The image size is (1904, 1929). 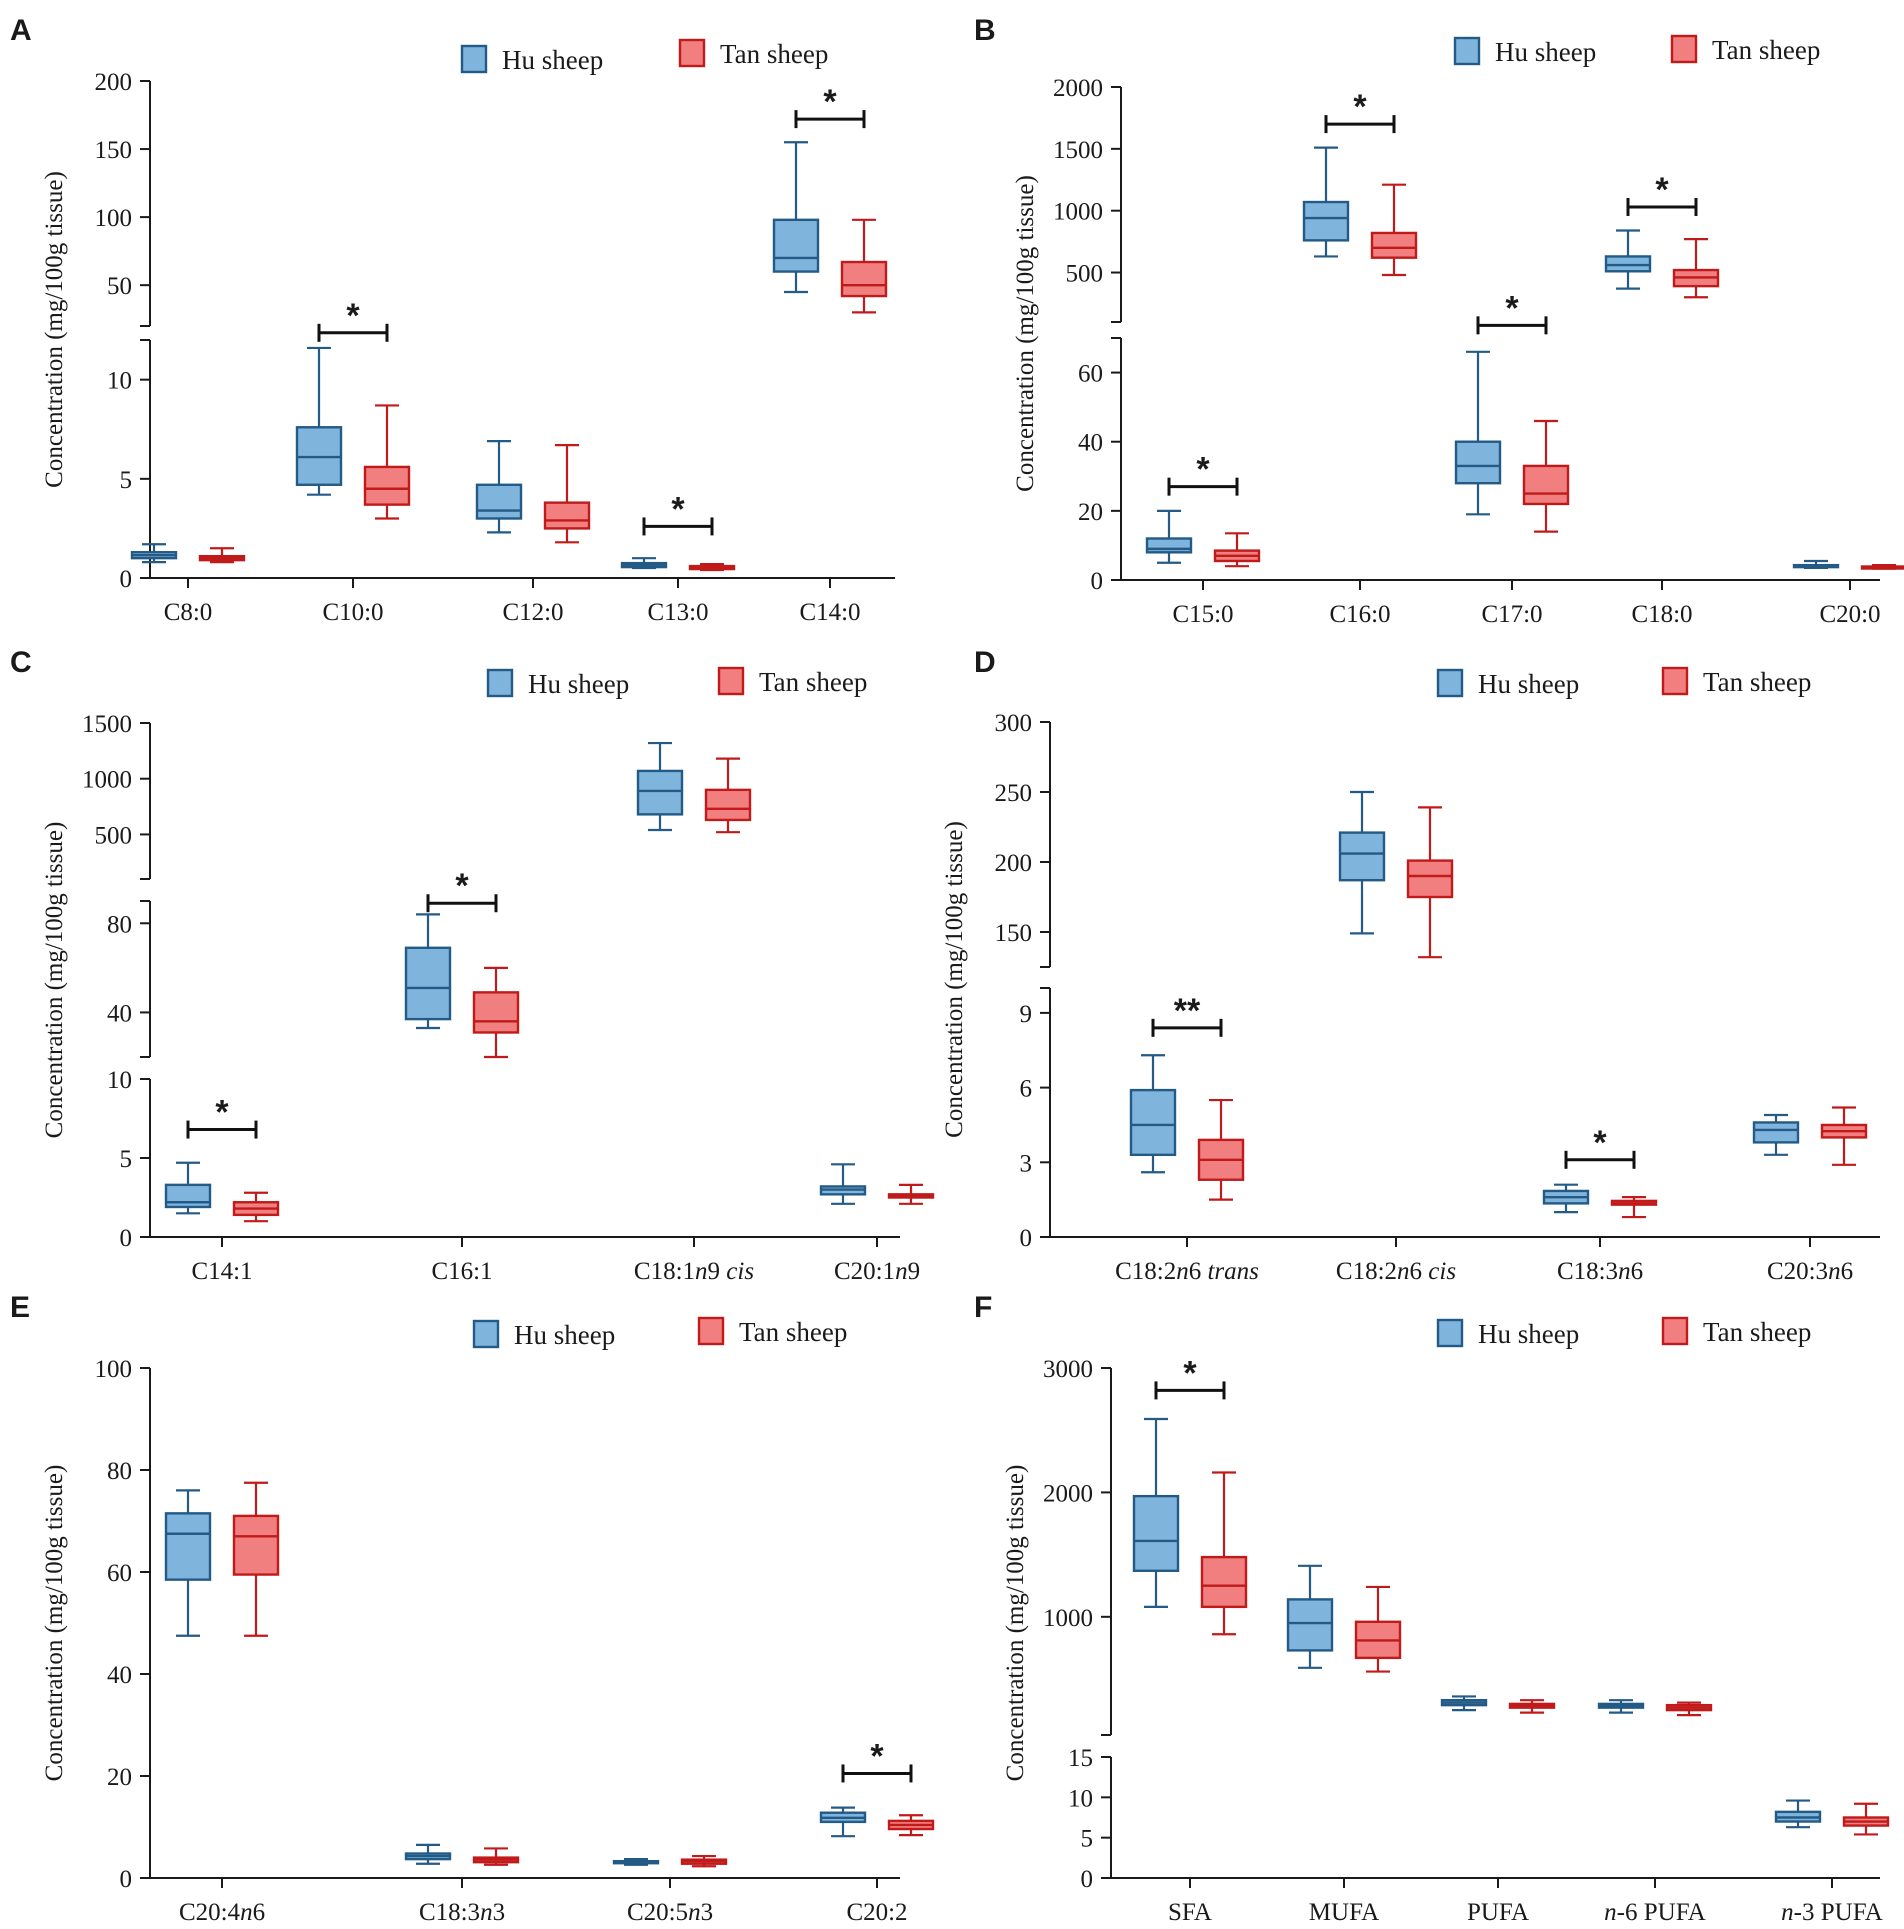 I want to click on y-tick-label: 2000, so click(x=1068, y=1493).